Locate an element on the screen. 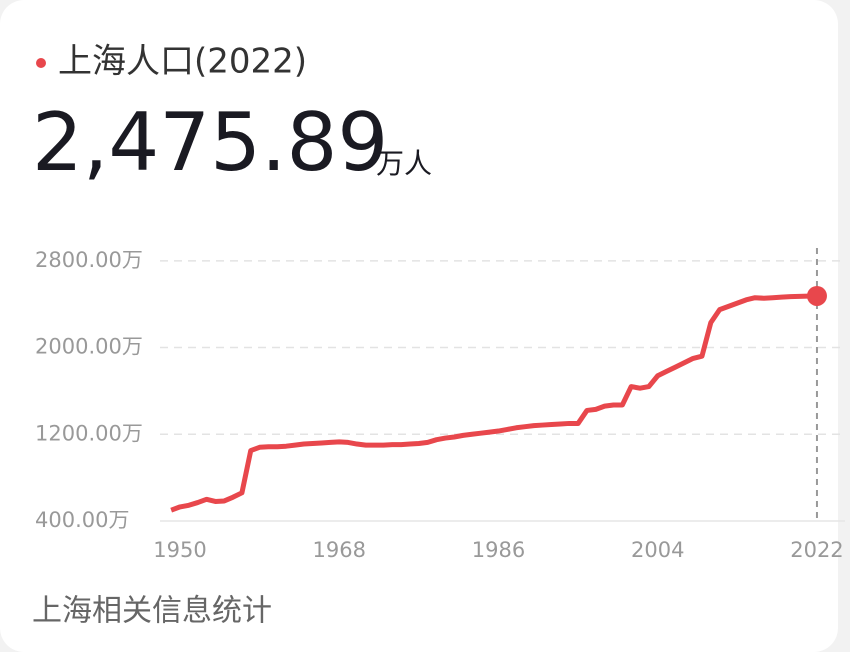 The image size is (850, 652). end-point is located at coordinates (816, 295).